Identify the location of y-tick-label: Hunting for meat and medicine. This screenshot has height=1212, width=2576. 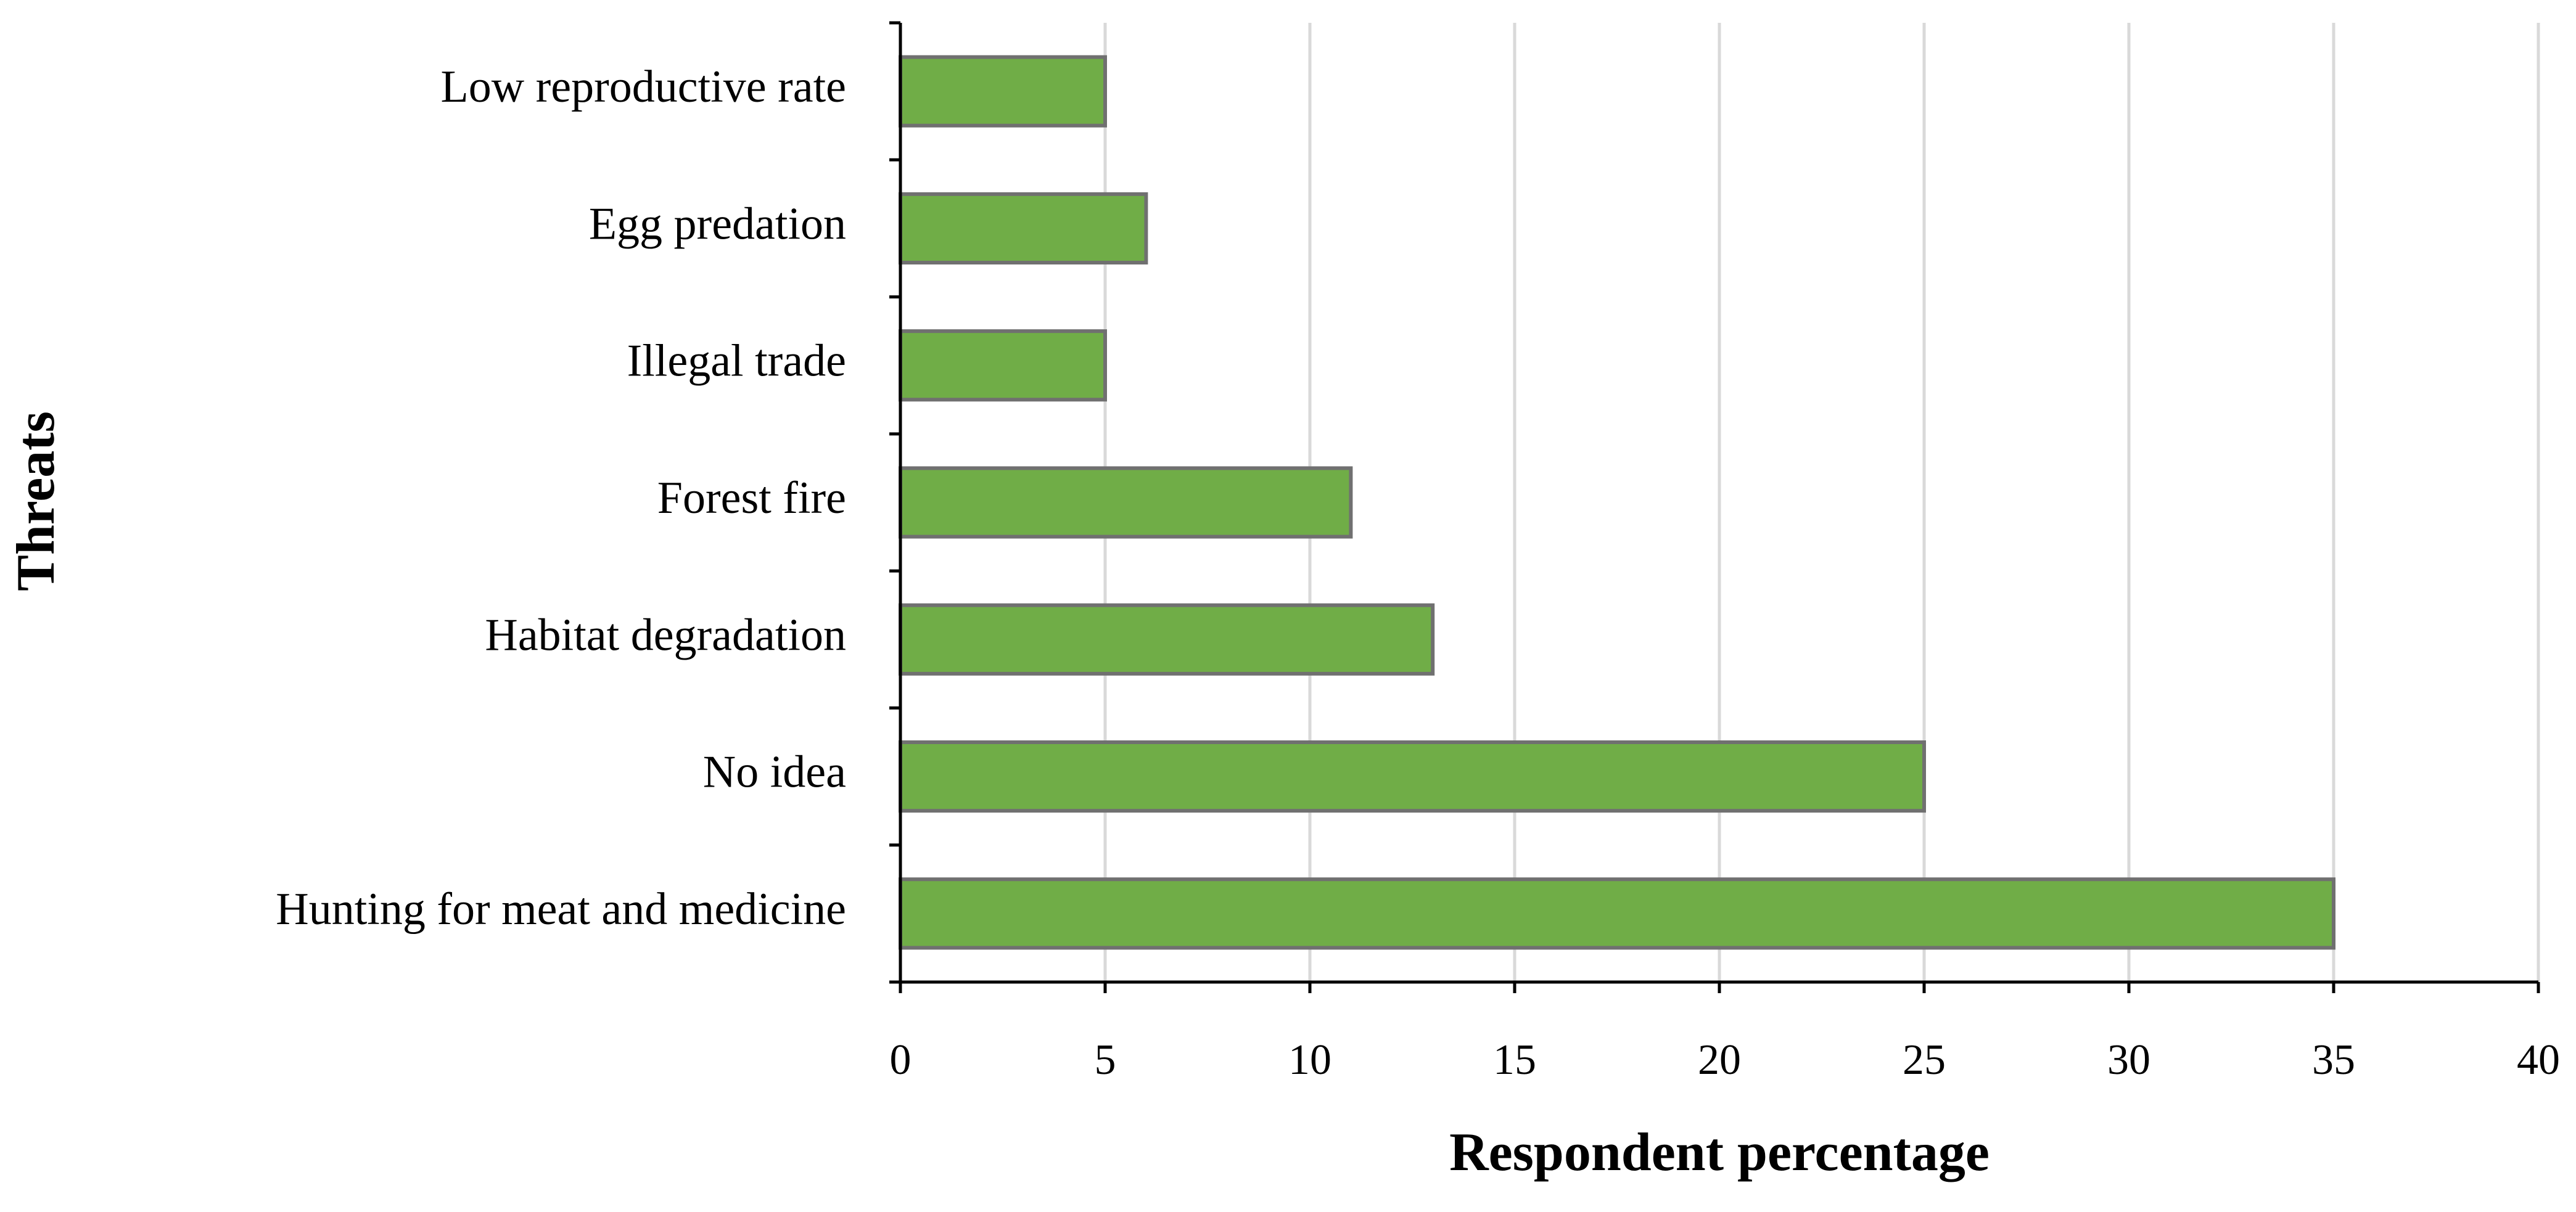
(561, 909).